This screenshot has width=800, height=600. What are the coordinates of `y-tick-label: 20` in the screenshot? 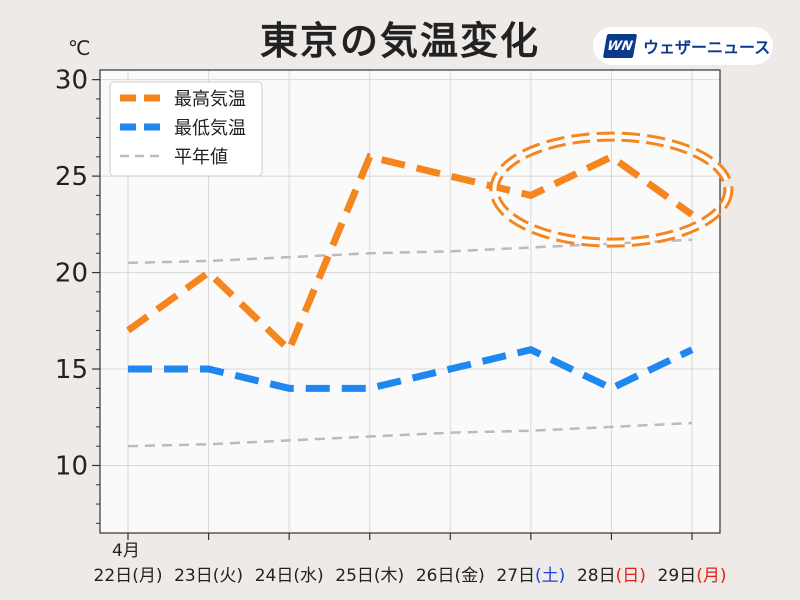 It's located at (71, 274).